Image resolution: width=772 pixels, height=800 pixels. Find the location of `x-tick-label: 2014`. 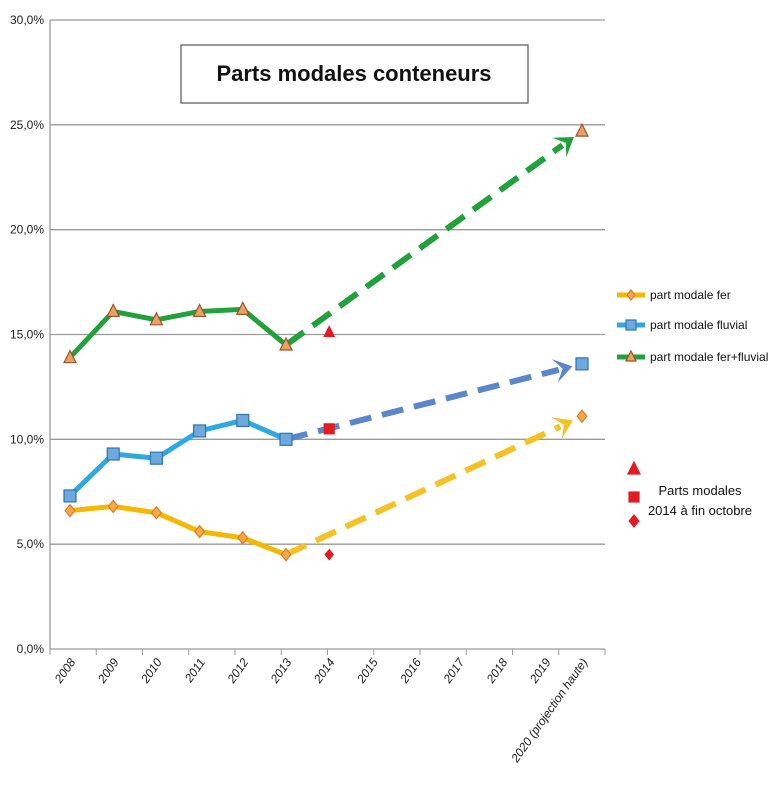

x-tick-label: 2014 is located at coordinates (324, 670).